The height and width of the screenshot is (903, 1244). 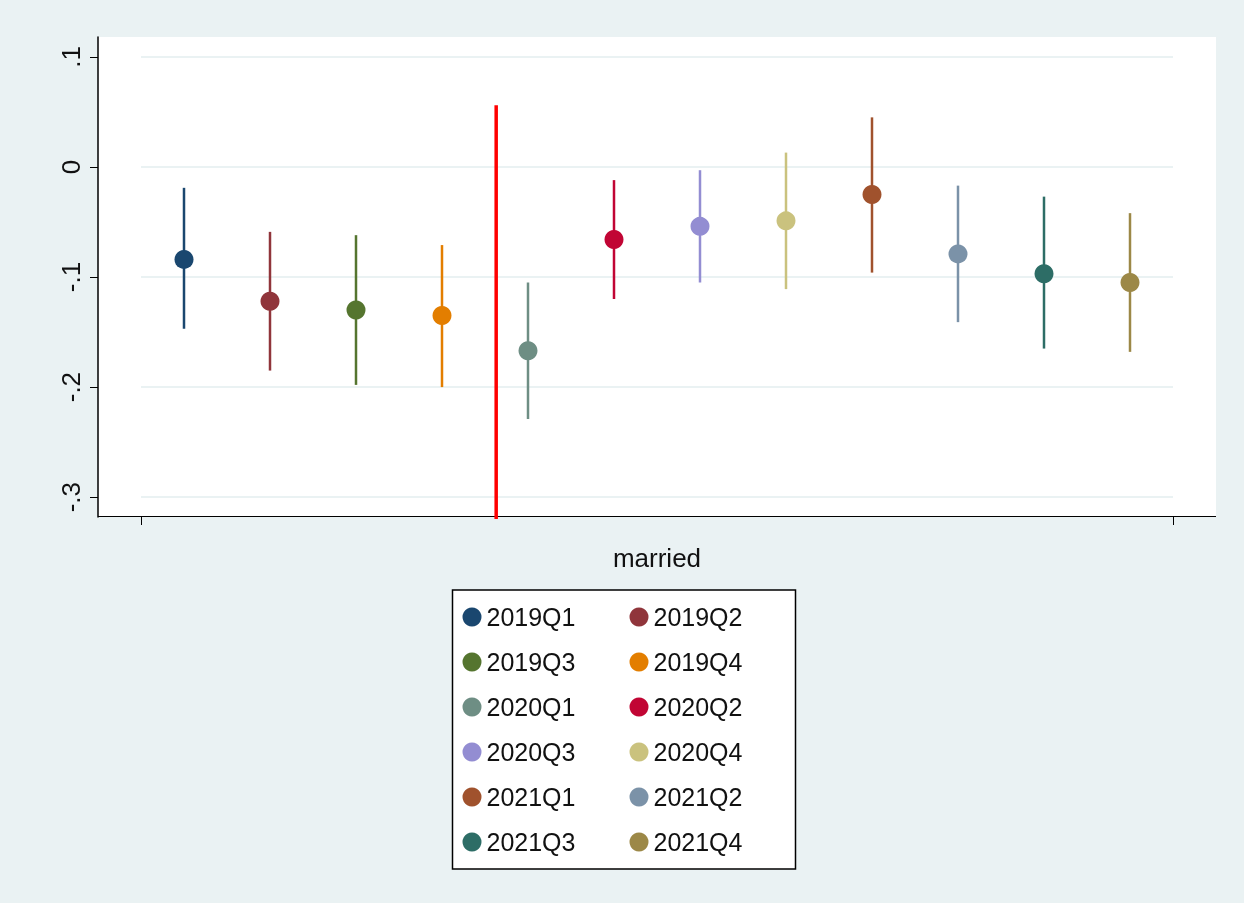 What do you see at coordinates (71, 167) in the screenshot?
I see `y-tick-label: 0` at bounding box center [71, 167].